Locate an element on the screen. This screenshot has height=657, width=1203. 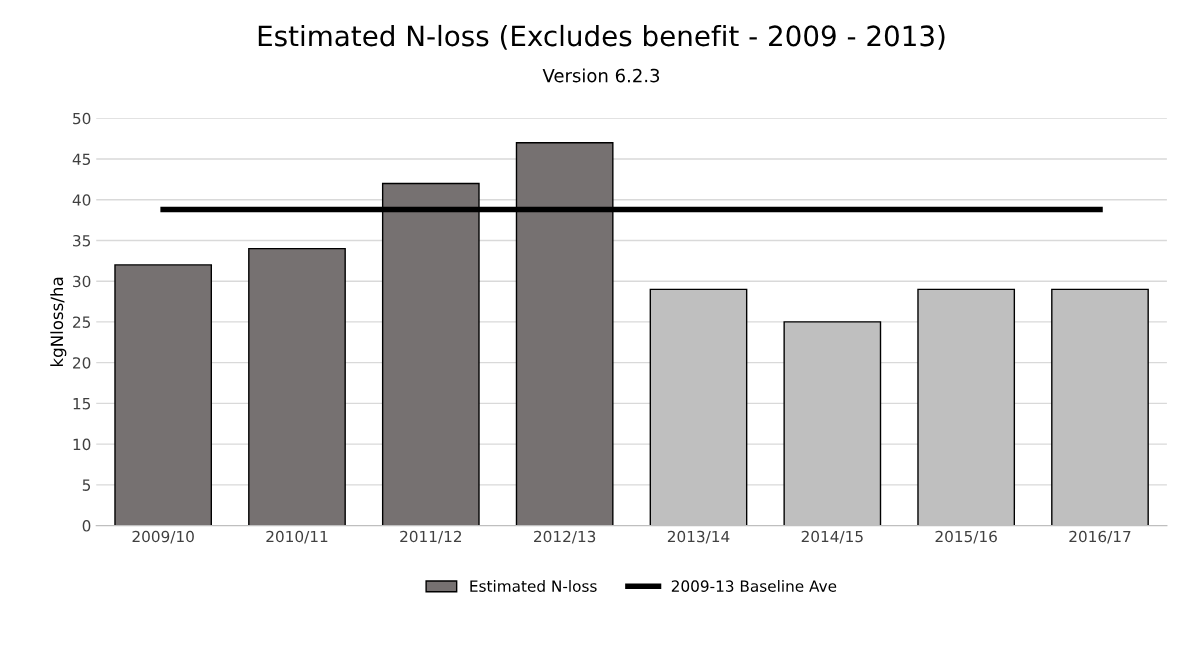
x-tick-label: 2015/16 is located at coordinates (966, 537).